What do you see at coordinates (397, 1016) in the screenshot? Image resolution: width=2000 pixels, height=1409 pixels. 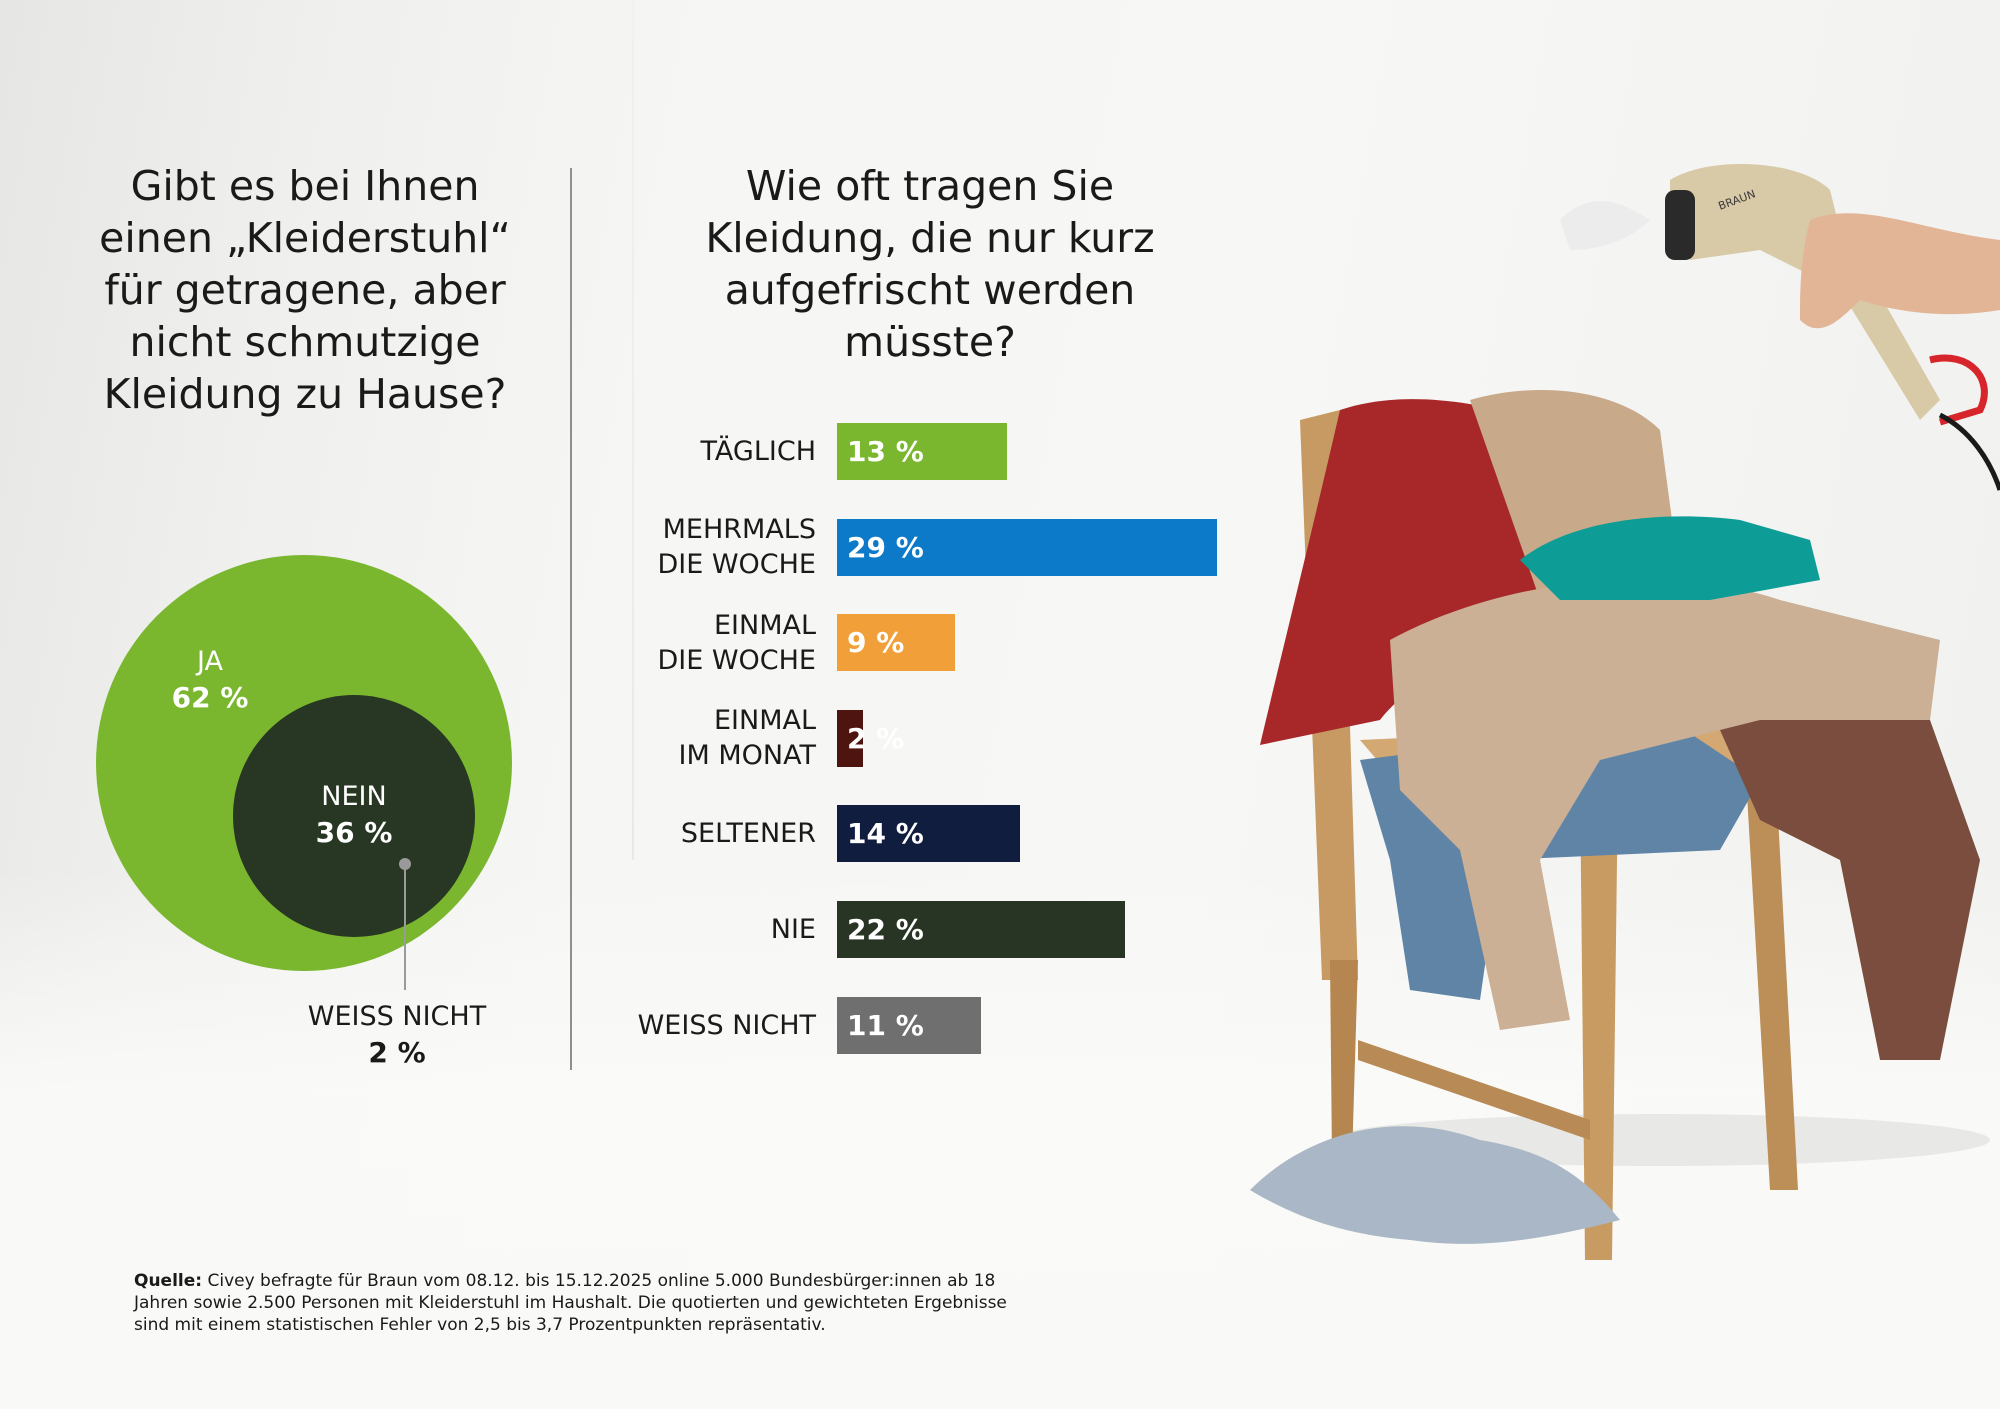 I see `weiss-nicht-label: WEISS NICHT` at bounding box center [397, 1016].